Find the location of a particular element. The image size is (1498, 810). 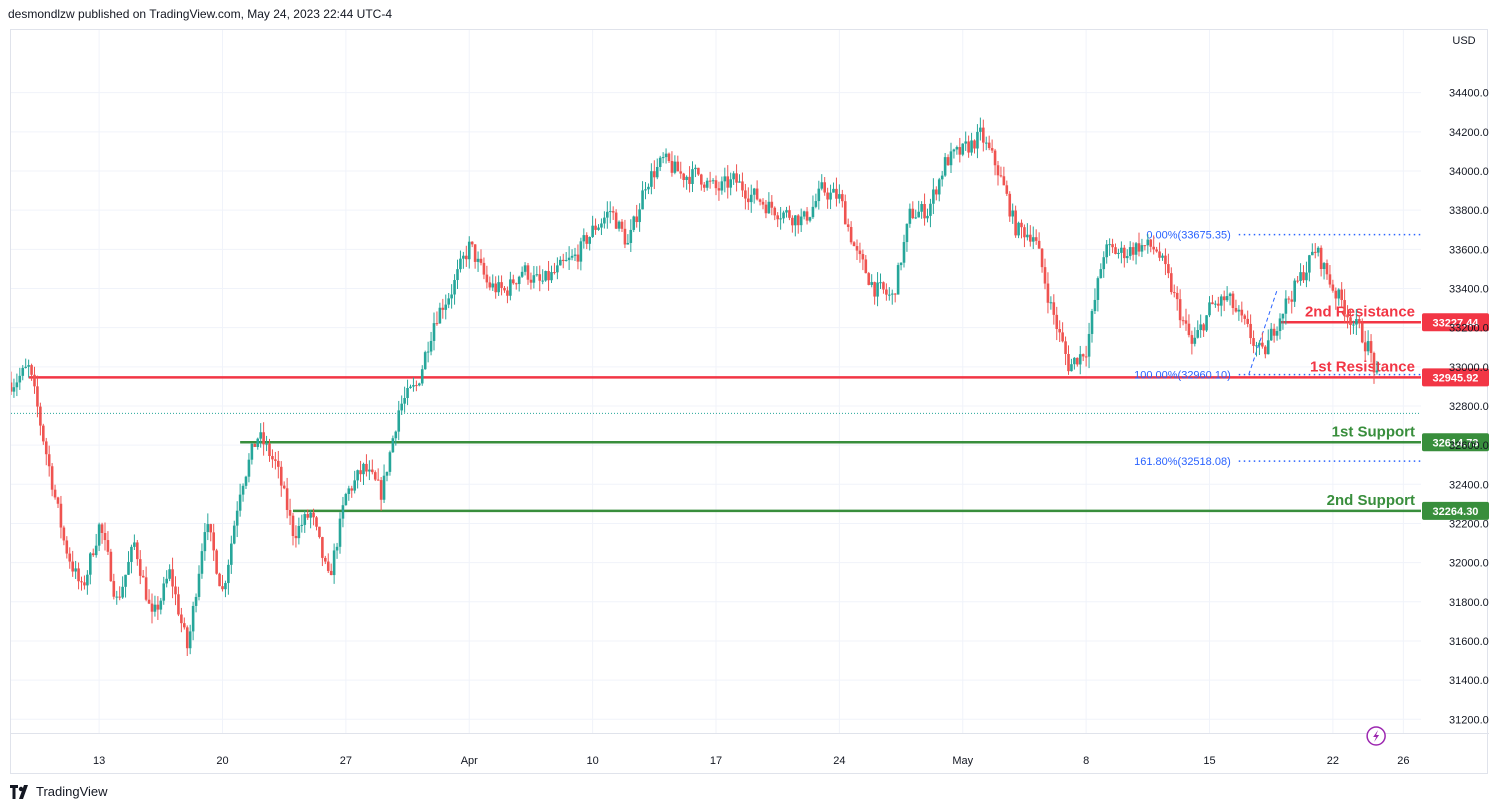

currency-label: USD is located at coordinates (1463, 41).